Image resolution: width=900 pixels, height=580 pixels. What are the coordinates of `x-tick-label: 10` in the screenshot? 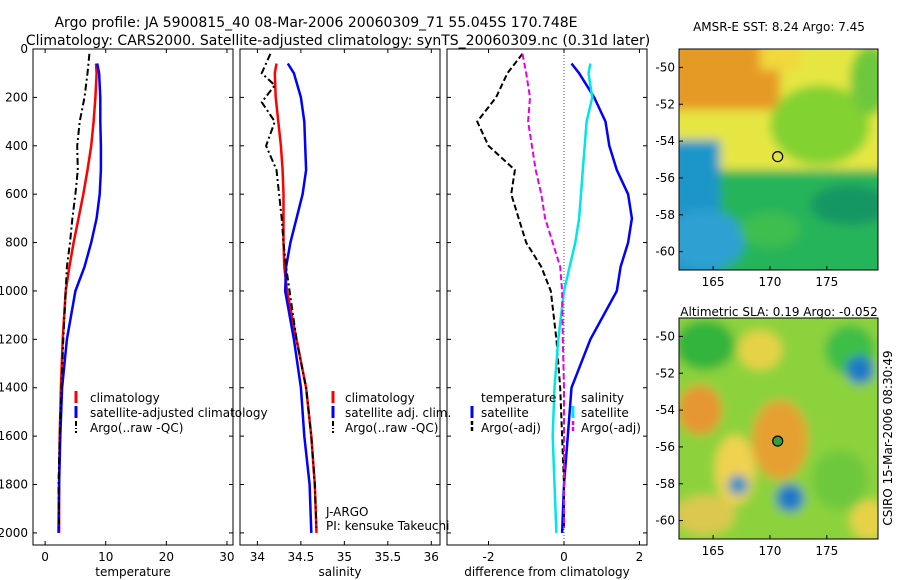 It's located at (105, 557).